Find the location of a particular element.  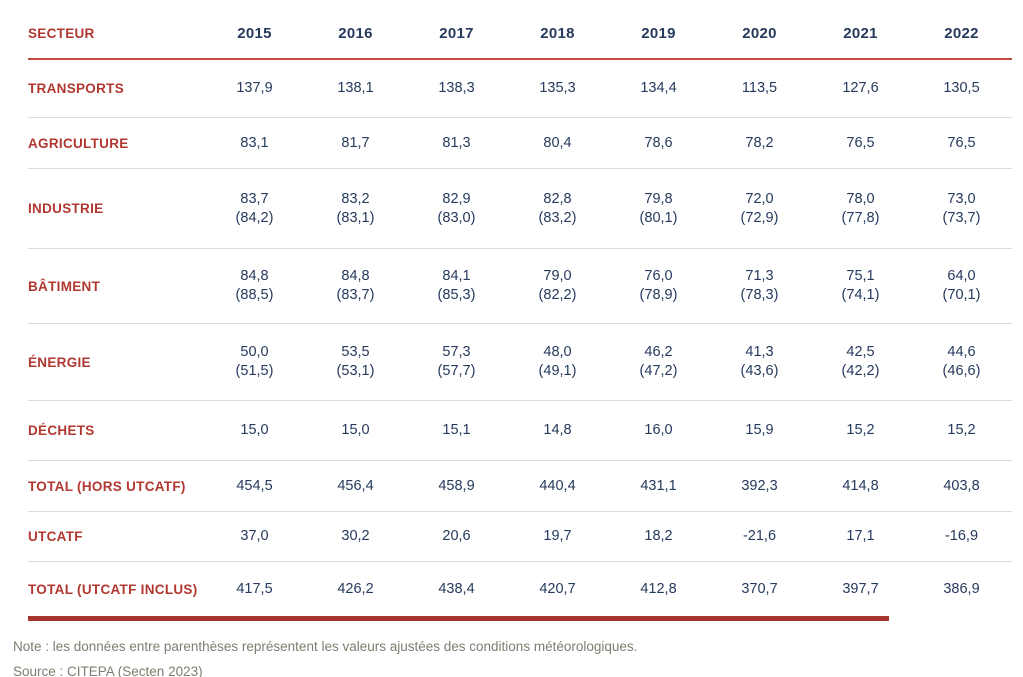

value-cell: 127,6 is located at coordinates (860, 88).